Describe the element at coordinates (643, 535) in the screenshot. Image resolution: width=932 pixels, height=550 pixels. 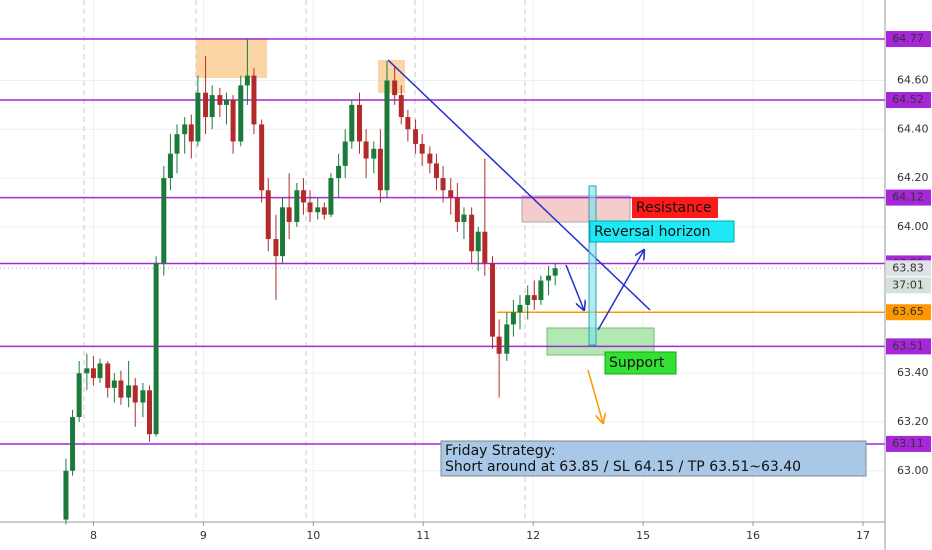
I see `x-tick-label: 15` at that location.